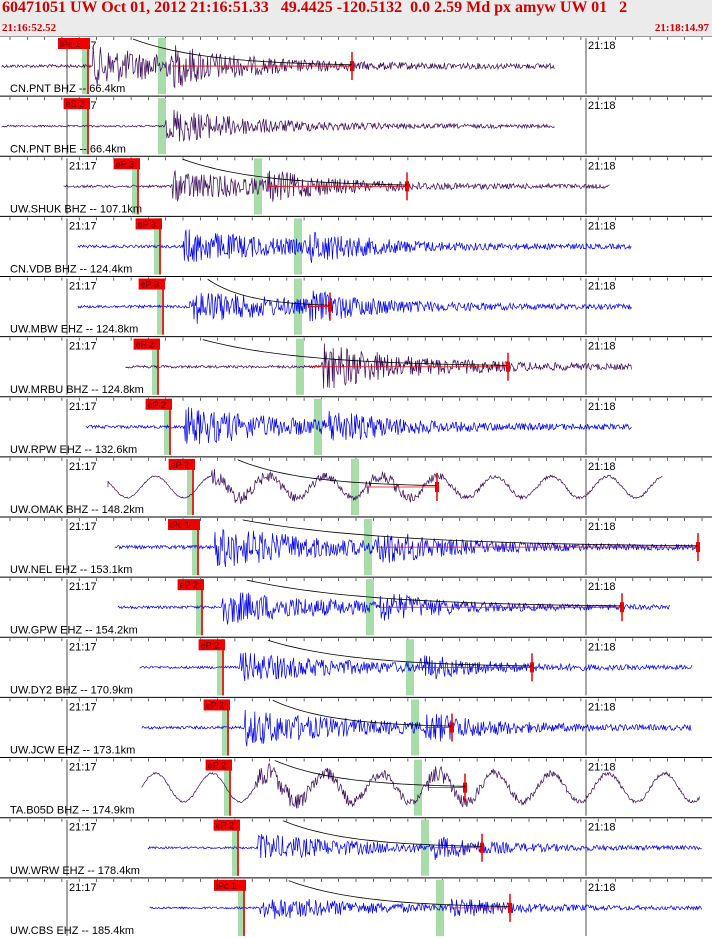  What do you see at coordinates (73, 450) in the screenshot?
I see `station-label: UW.RPW EHZ -- 132.6km` at bounding box center [73, 450].